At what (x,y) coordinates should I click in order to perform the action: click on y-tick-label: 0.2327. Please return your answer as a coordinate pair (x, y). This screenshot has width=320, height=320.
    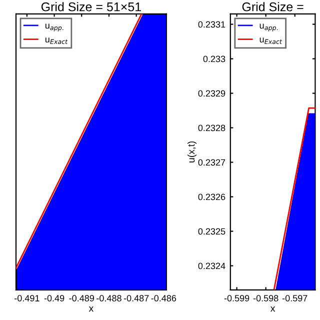
    Looking at the image, I should click on (212, 162).